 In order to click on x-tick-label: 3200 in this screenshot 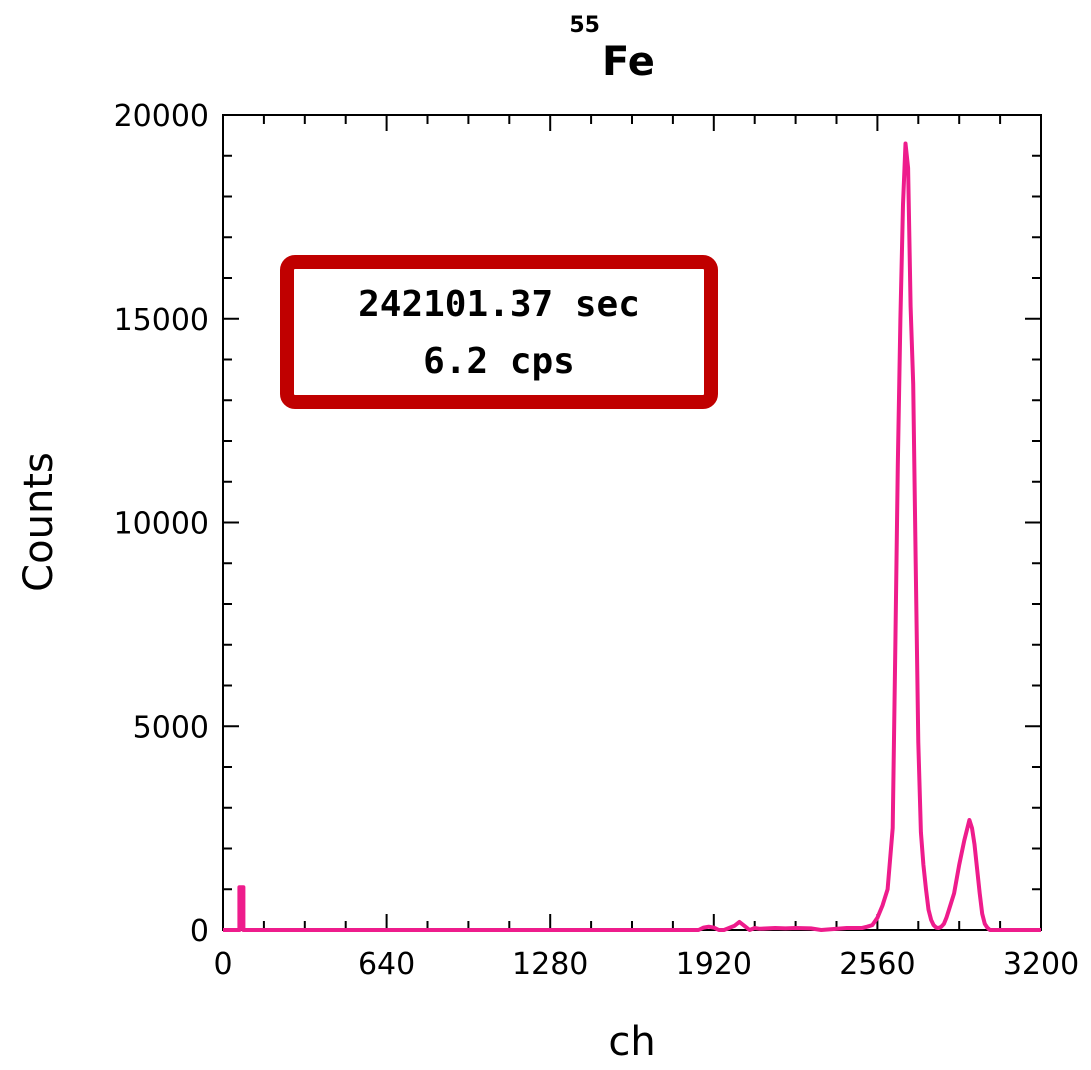, I will do `click(1041, 964)`.